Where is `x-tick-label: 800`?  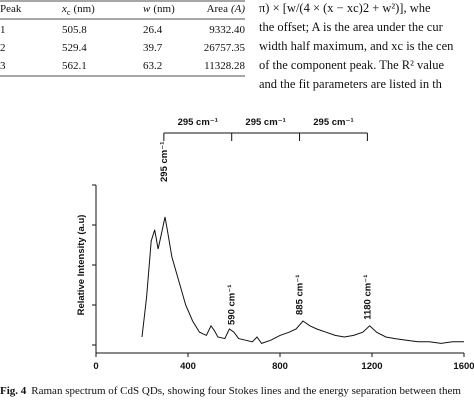
x-tick-label: 800 is located at coordinates (280, 366).